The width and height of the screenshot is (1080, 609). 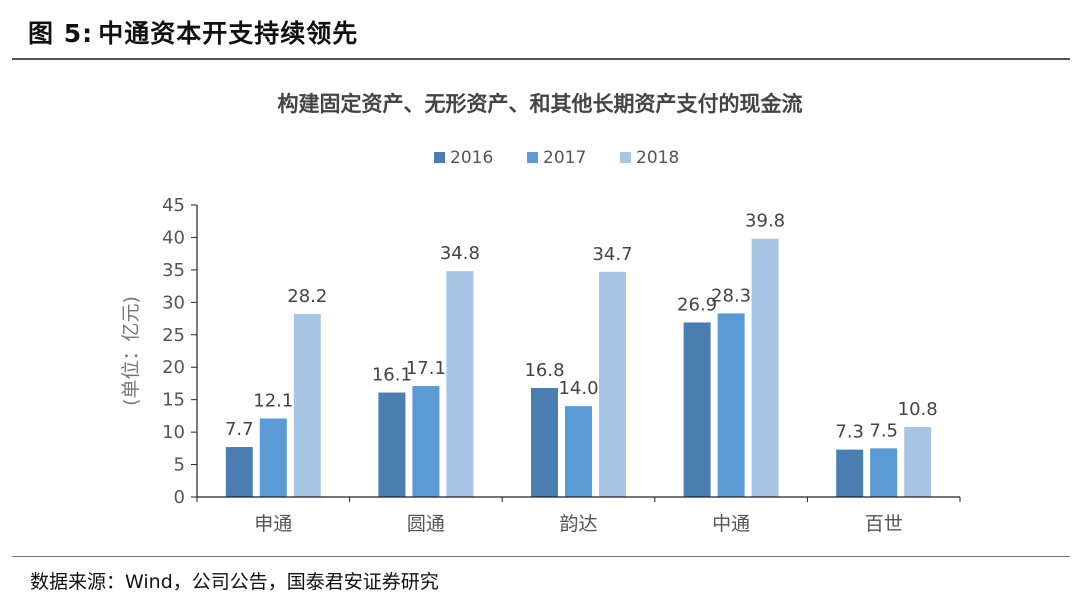 I want to click on legend-label-2018: 2018, so click(x=657, y=158).